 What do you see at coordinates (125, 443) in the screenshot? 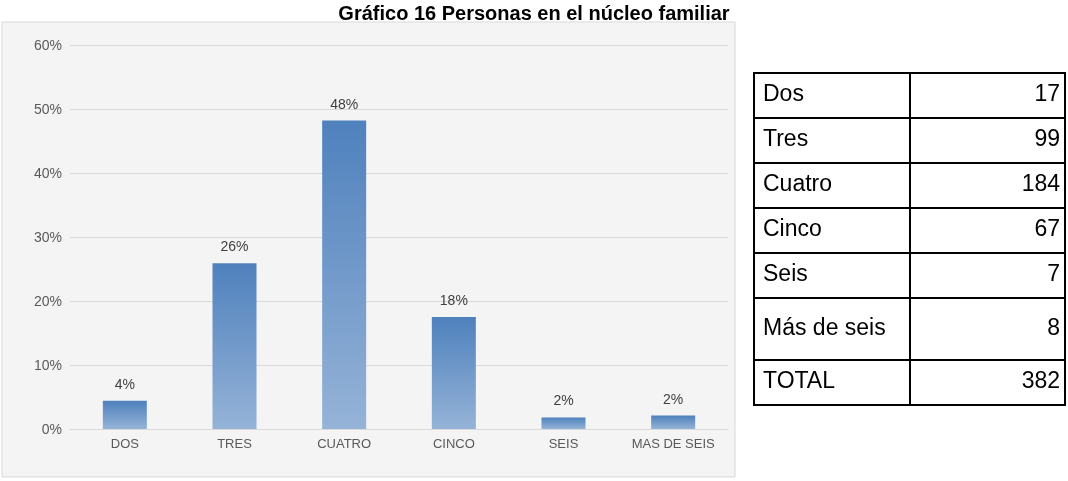
I see `x-tick-label: DOS` at bounding box center [125, 443].